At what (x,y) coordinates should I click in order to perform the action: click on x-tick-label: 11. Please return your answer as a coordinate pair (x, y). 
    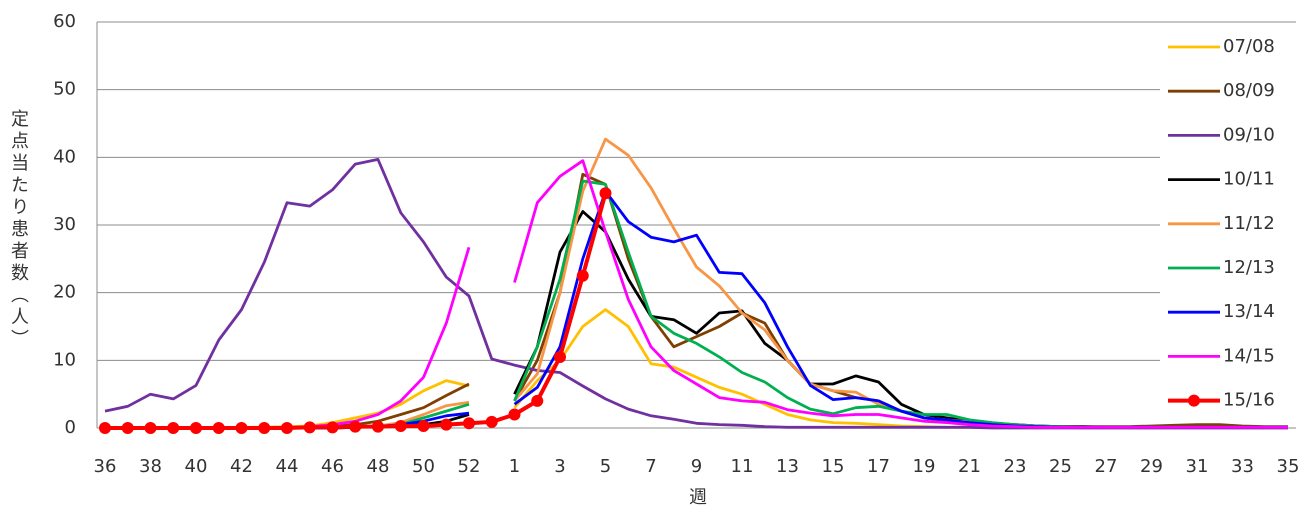
    Looking at the image, I should click on (742, 466).